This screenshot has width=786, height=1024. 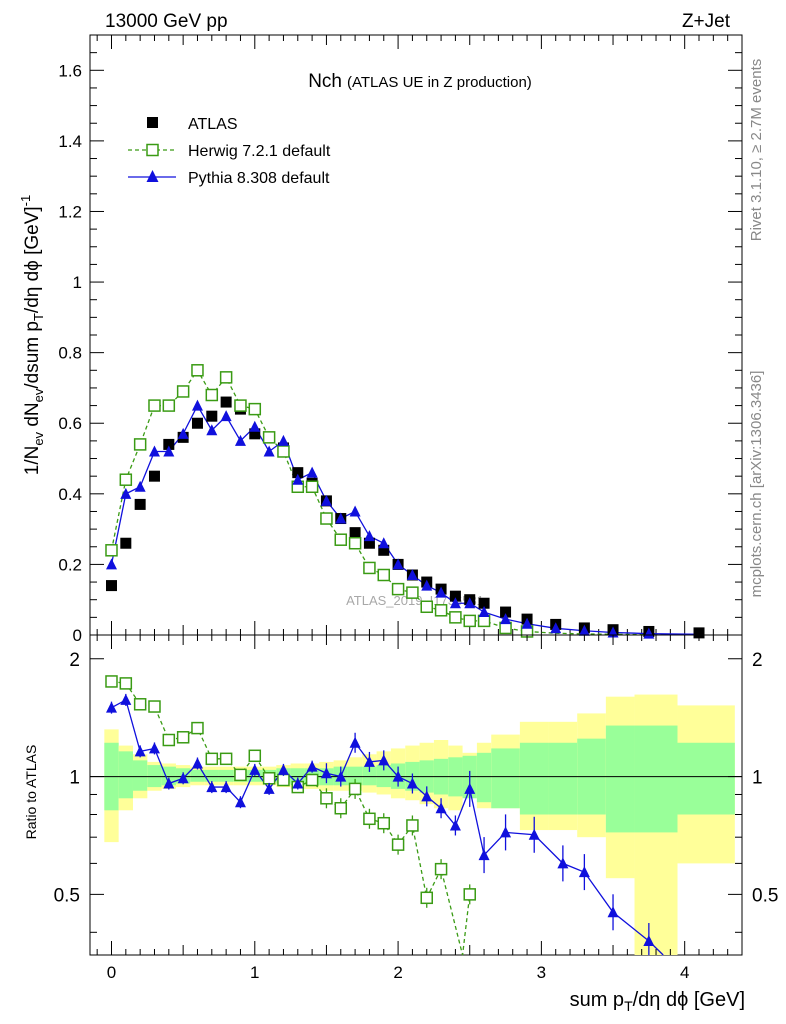 I want to click on herwig-ratio-line, so click(x=291, y=818).